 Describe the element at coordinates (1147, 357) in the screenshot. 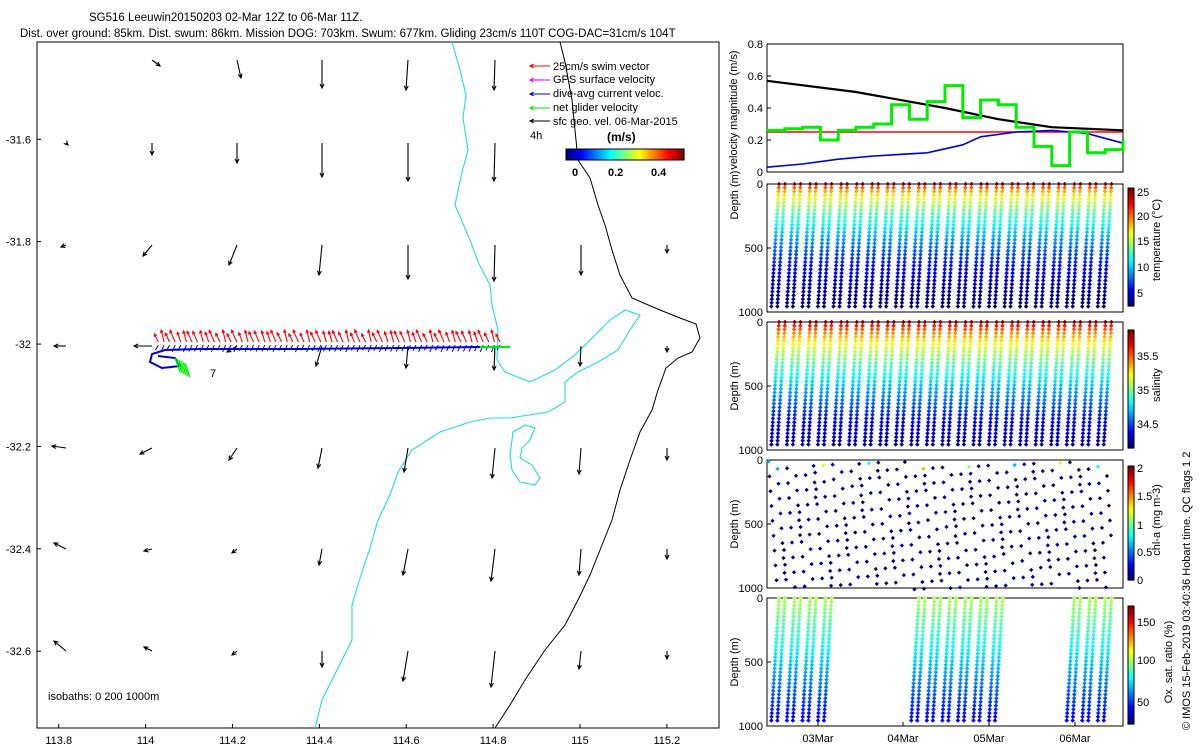

I see `colorbar-tick-label: 35.5` at that location.